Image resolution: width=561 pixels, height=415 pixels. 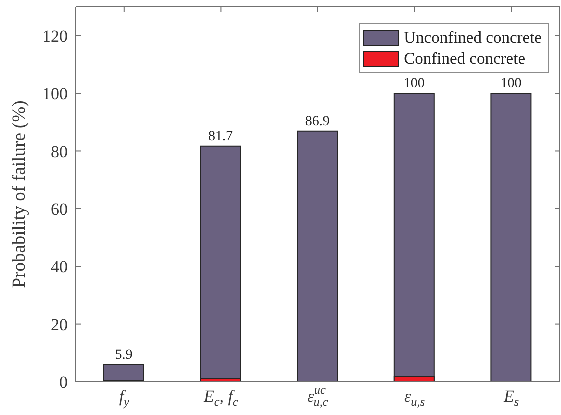 I want to click on data-label: 86.9, so click(x=317, y=122).